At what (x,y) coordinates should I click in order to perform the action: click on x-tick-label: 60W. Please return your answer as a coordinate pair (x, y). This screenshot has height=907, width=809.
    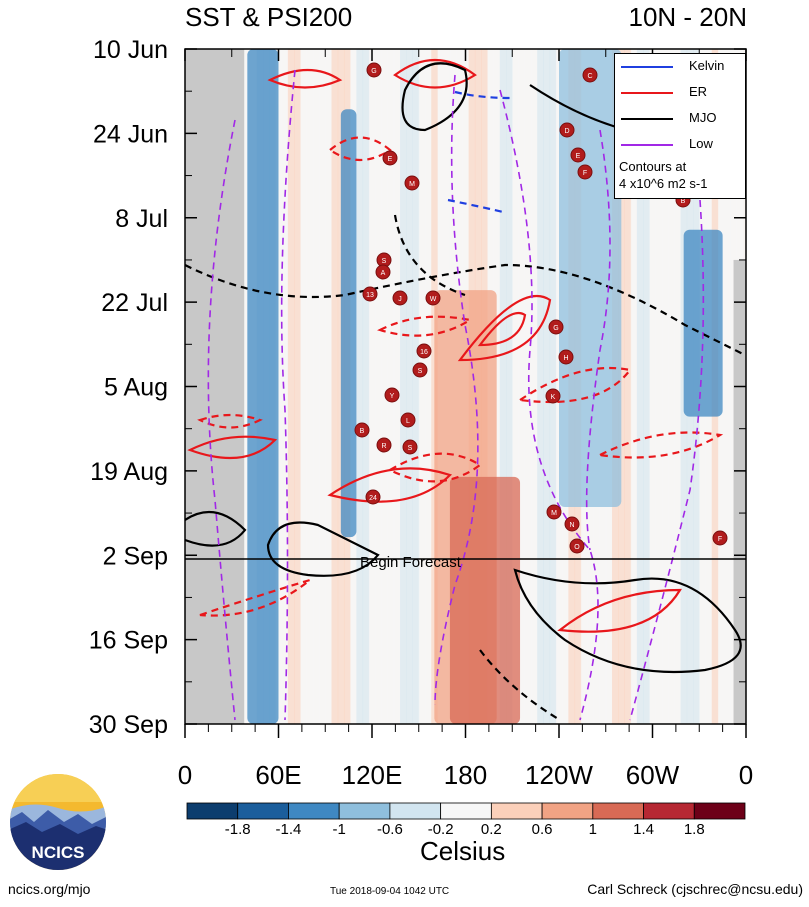
    Looking at the image, I should click on (653, 775).